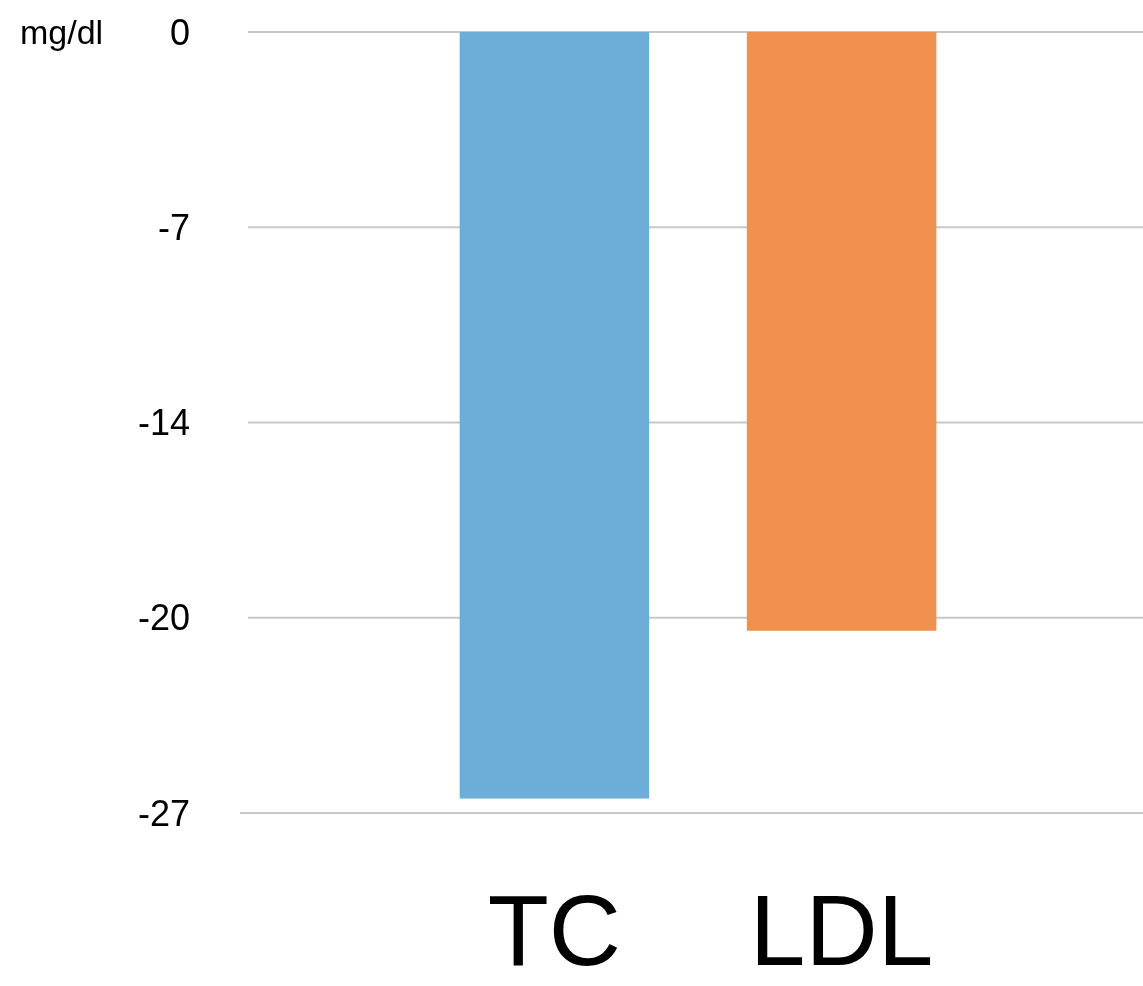 The height and width of the screenshot is (986, 1143). Describe the element at coordinates (163, 423) in the screenshot. I see `y-tick-label: -14` at that location.